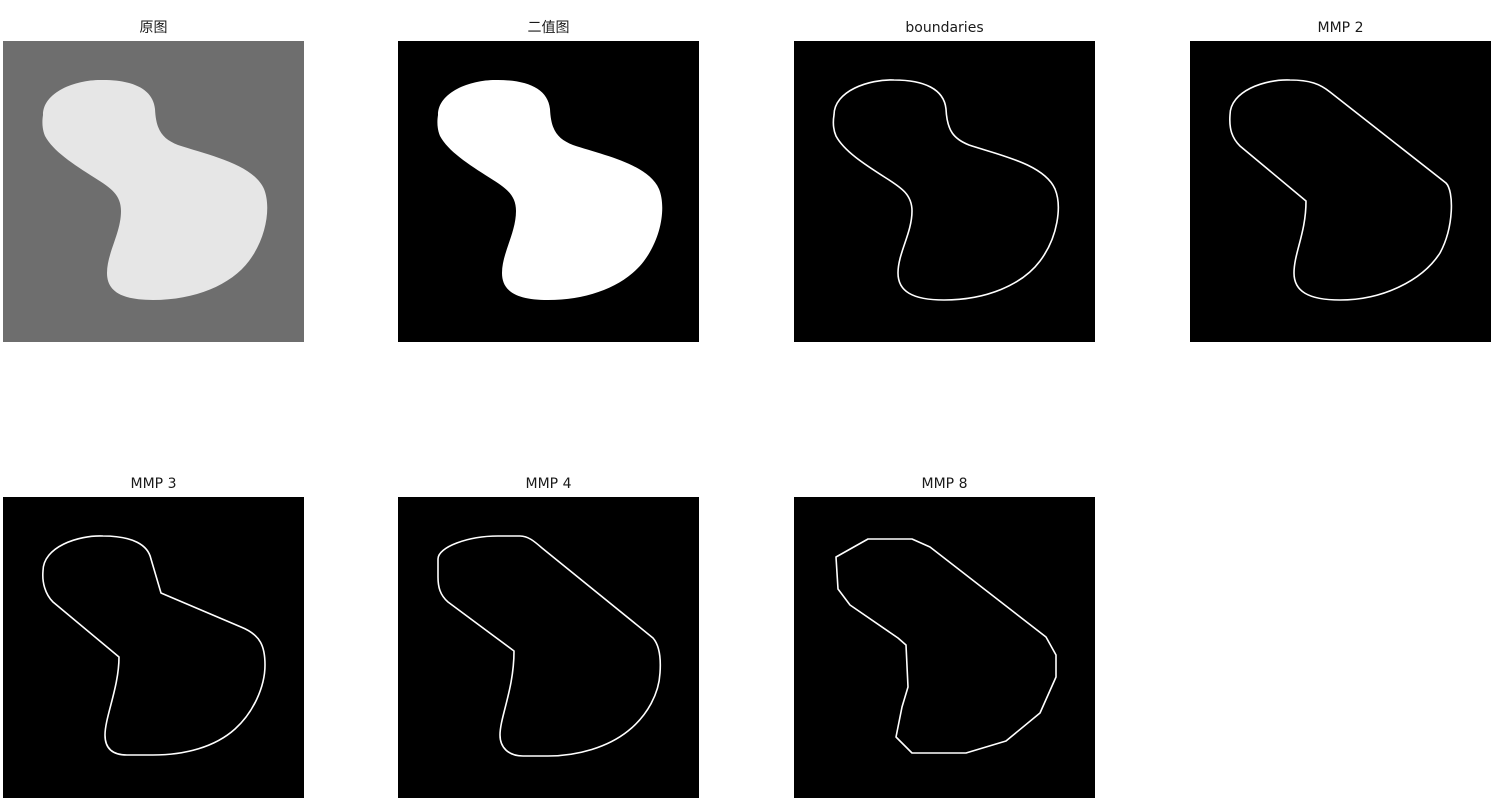  I want to click on panel-title: MMP 4, so click(548, 484).